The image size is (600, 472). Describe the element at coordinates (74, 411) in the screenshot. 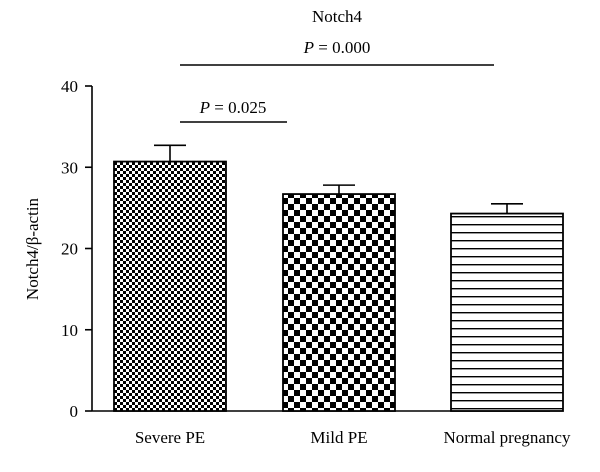

I see `y-tick-label: 0` at that location.